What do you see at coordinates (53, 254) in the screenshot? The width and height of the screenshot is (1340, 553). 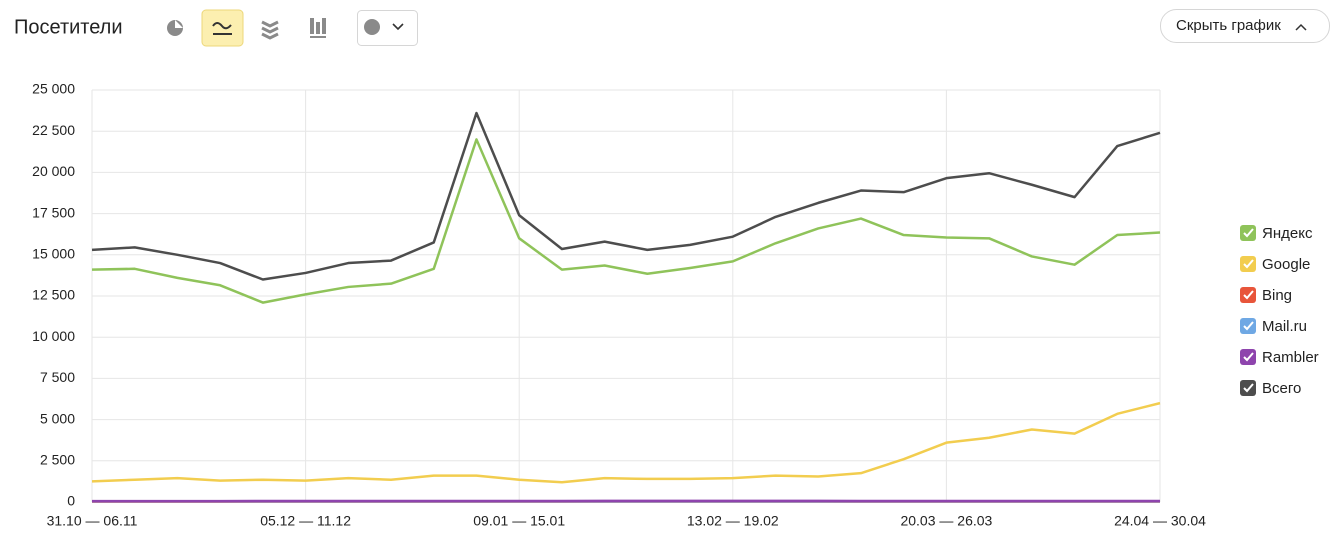 I see `y-tick-label: 15 000` at bounding box center [53, 254].